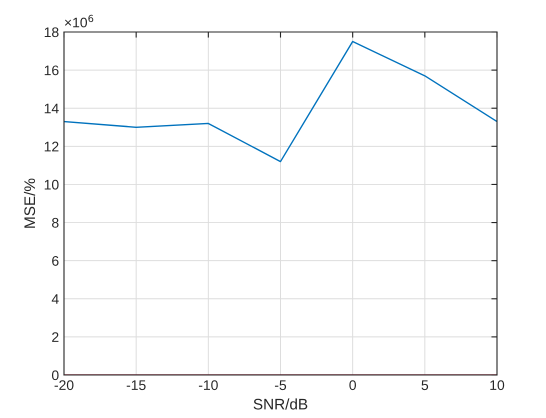 The width and height of the screenshot is (546, 418). What do you see at coordinates (55, 375) in the screenshot?
I see `y-tick-label: 0` at bounding box center [55, 375].